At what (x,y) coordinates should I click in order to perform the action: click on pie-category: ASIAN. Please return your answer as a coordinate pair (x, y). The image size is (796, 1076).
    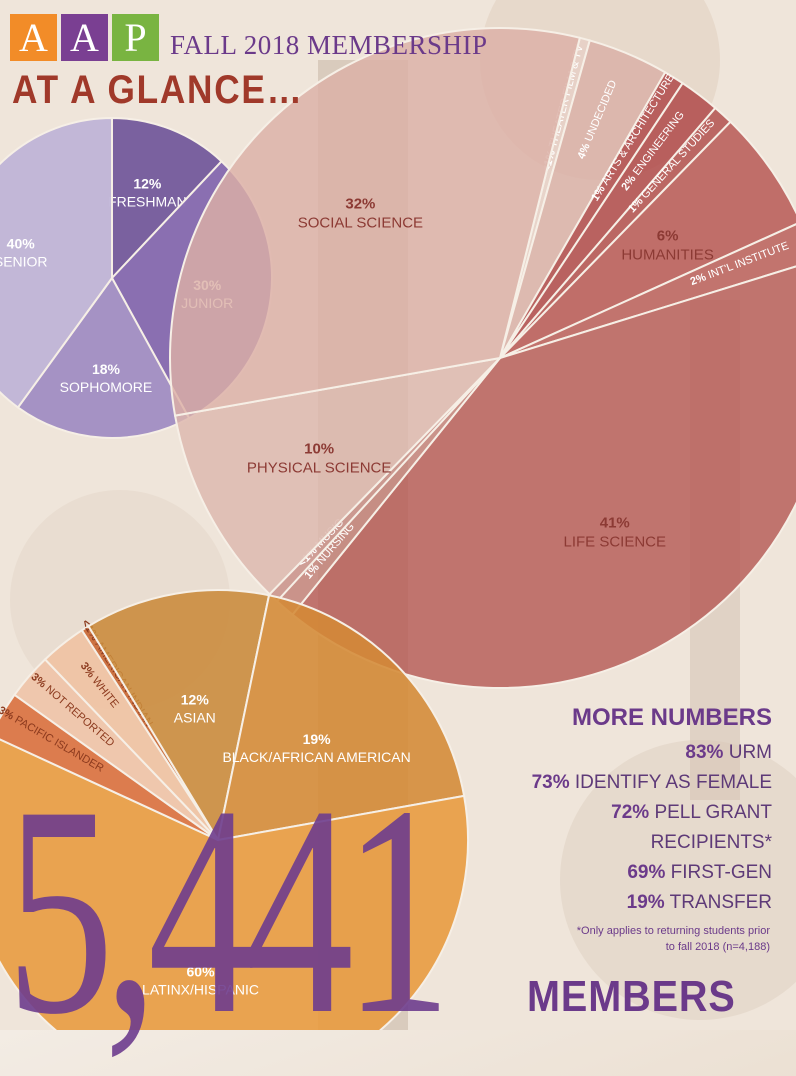
    Looking at the image, I should click on (195, 717).